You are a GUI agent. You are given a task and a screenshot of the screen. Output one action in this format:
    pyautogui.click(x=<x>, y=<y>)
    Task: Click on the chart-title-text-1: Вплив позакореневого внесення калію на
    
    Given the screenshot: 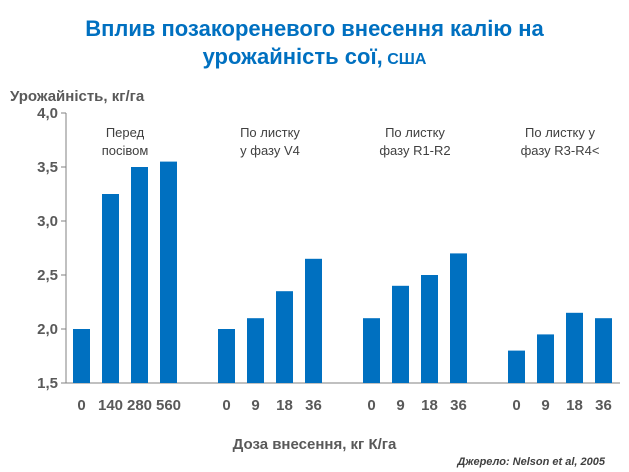 What is the action you would take?
    pyautogui.click(x=314, y=28)
    